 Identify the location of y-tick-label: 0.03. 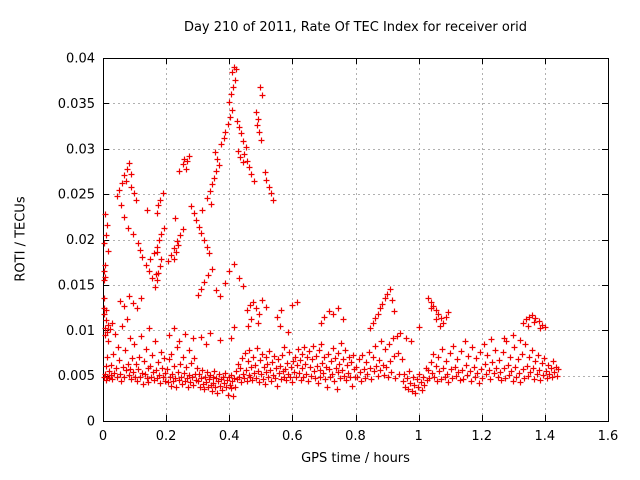
(80, 149).